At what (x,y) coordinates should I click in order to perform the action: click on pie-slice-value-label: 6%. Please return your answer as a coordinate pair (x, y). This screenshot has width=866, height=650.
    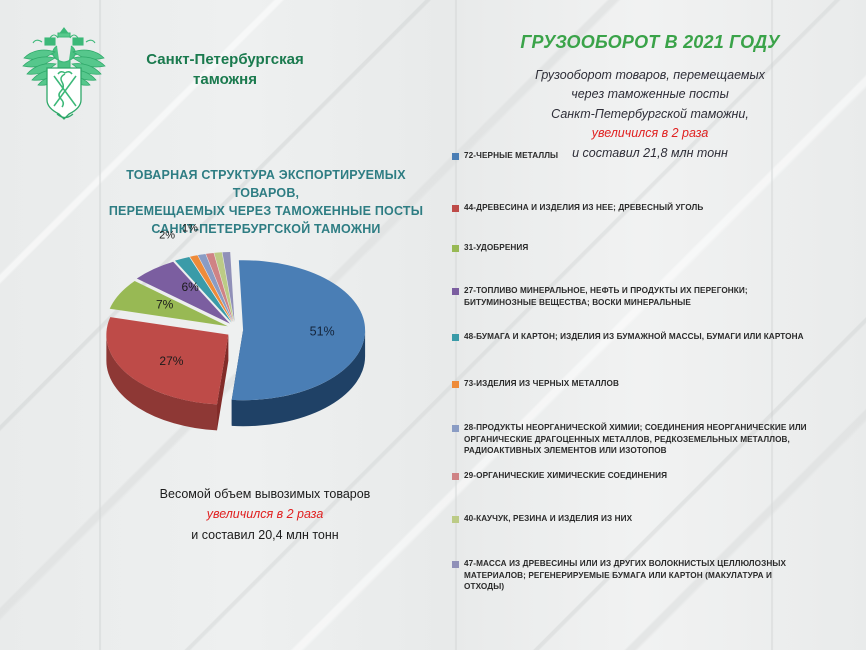
    Looking at the image, I should click on (190, 287).